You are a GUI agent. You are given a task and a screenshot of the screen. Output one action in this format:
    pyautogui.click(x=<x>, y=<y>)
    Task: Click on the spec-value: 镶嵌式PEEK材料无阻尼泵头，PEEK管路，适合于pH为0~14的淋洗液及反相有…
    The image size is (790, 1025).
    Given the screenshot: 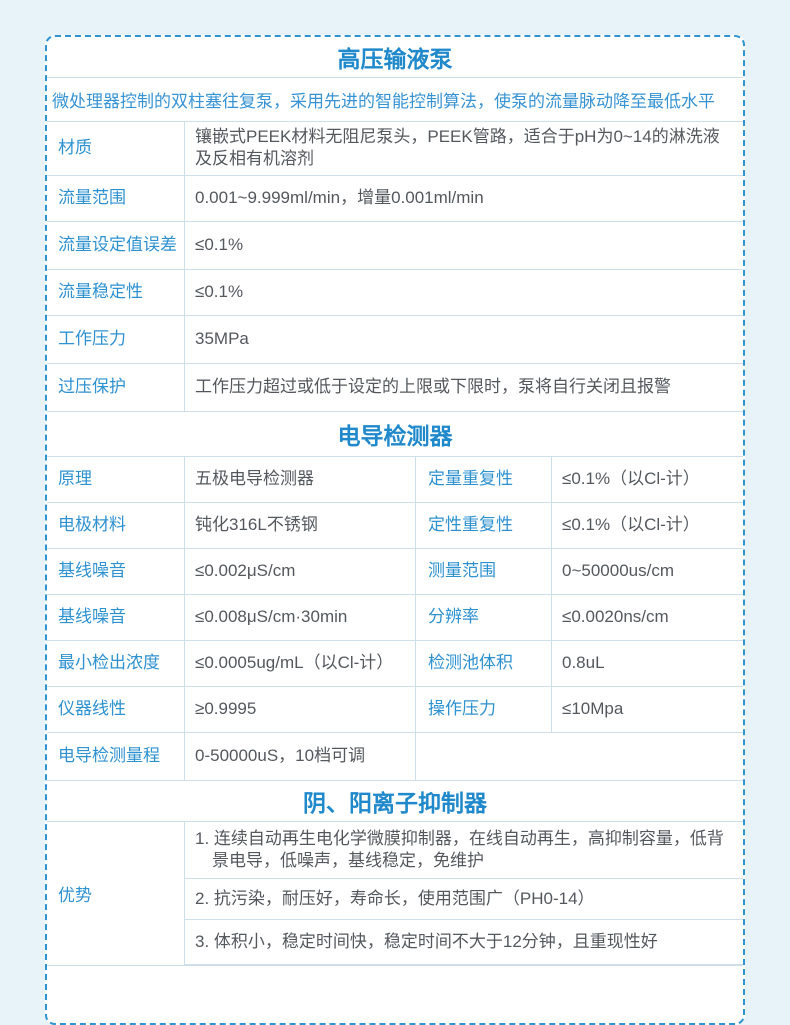 What is the action you would take?
    pyautogui.click(x=457, y=148)
    